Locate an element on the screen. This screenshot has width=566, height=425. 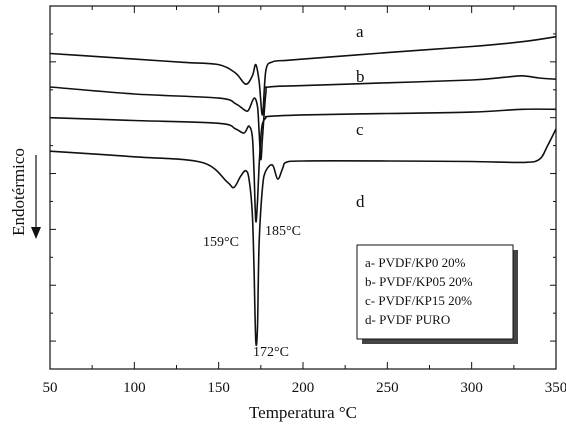
x-tick-label: 150 is located at coordinates (218, 388).